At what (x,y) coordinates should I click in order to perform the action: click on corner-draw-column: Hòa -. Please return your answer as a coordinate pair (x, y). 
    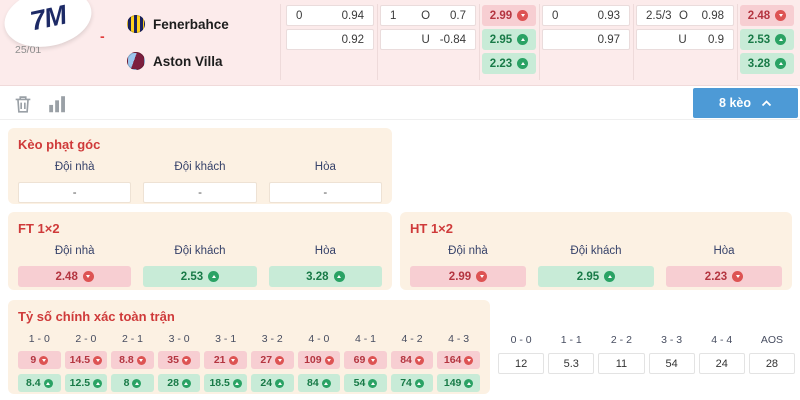
    Looking at the image, I should click on (325, 182).